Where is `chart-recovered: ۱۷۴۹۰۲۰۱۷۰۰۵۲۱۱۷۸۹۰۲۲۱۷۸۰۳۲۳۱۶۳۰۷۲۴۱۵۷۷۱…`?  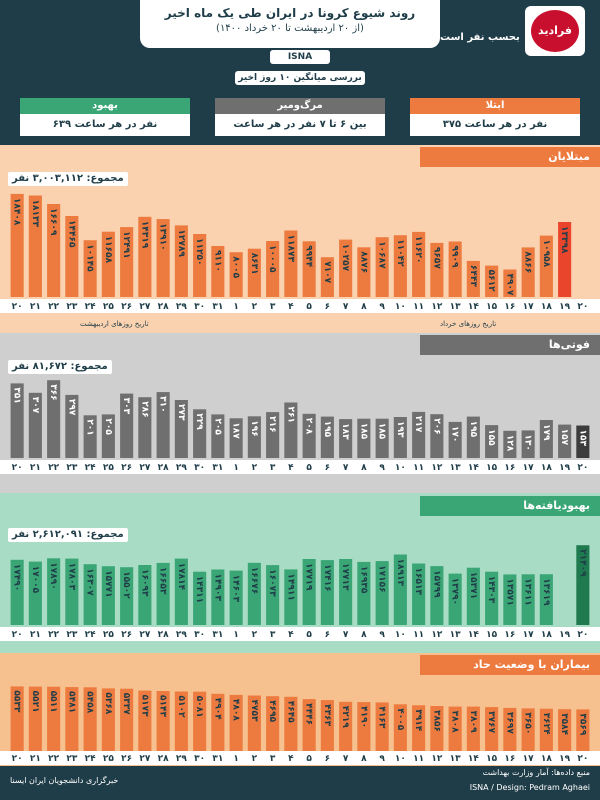 chart-recovered: ۱۷۴۹۰۲۰۱۷۰۰۵۲۱۱۷۸۹۰۲۲۱۷۸۰۳۲۳۱۶۳۰۷۲۴۱۵۷۷۱… is located at coordinates (300, 593).